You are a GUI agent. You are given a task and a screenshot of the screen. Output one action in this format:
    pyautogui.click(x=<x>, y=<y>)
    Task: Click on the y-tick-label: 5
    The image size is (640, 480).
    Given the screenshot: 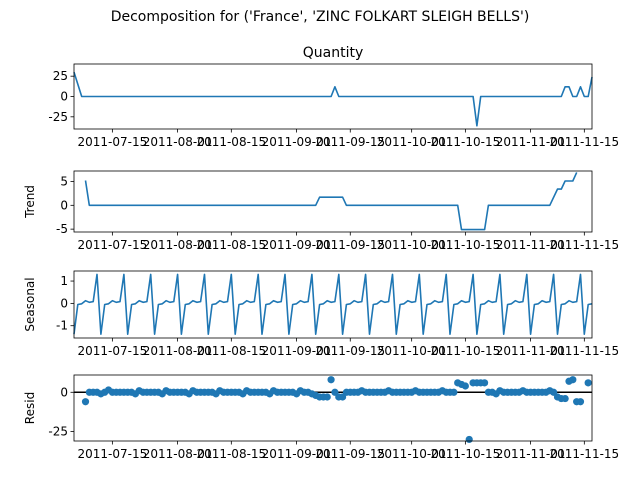 What is the action you would take?
    pyautogui.click(x=64, y=181)
    